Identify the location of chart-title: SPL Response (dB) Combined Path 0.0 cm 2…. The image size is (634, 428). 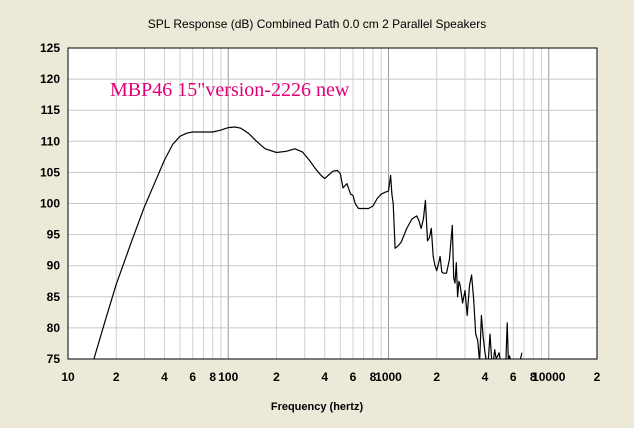
(317, 24).